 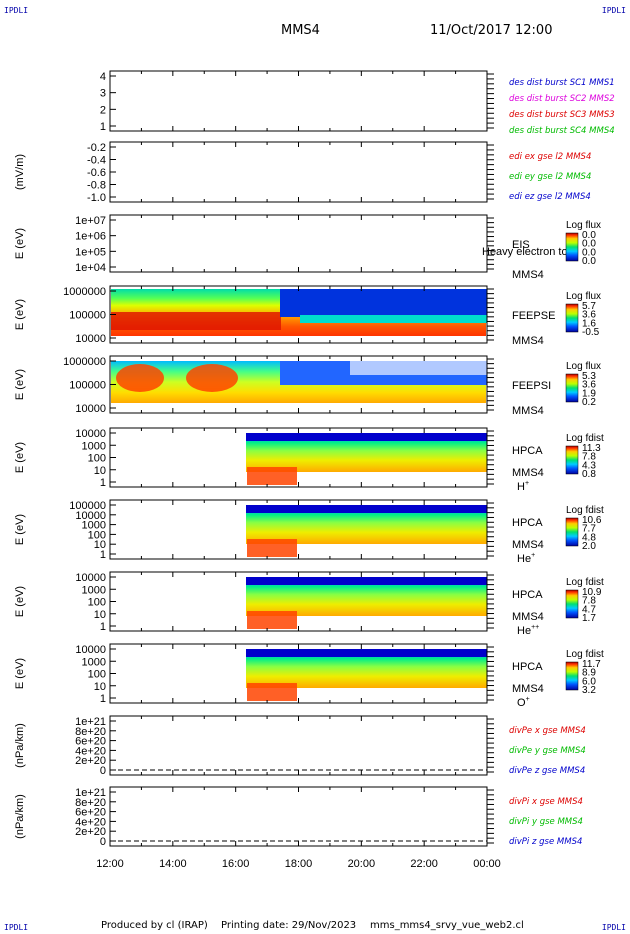 I want to click on colorbar-tick: 4.8, so click(x=589, y=537).